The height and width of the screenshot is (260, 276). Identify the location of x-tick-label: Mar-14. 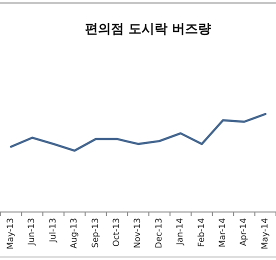
(223, 233).